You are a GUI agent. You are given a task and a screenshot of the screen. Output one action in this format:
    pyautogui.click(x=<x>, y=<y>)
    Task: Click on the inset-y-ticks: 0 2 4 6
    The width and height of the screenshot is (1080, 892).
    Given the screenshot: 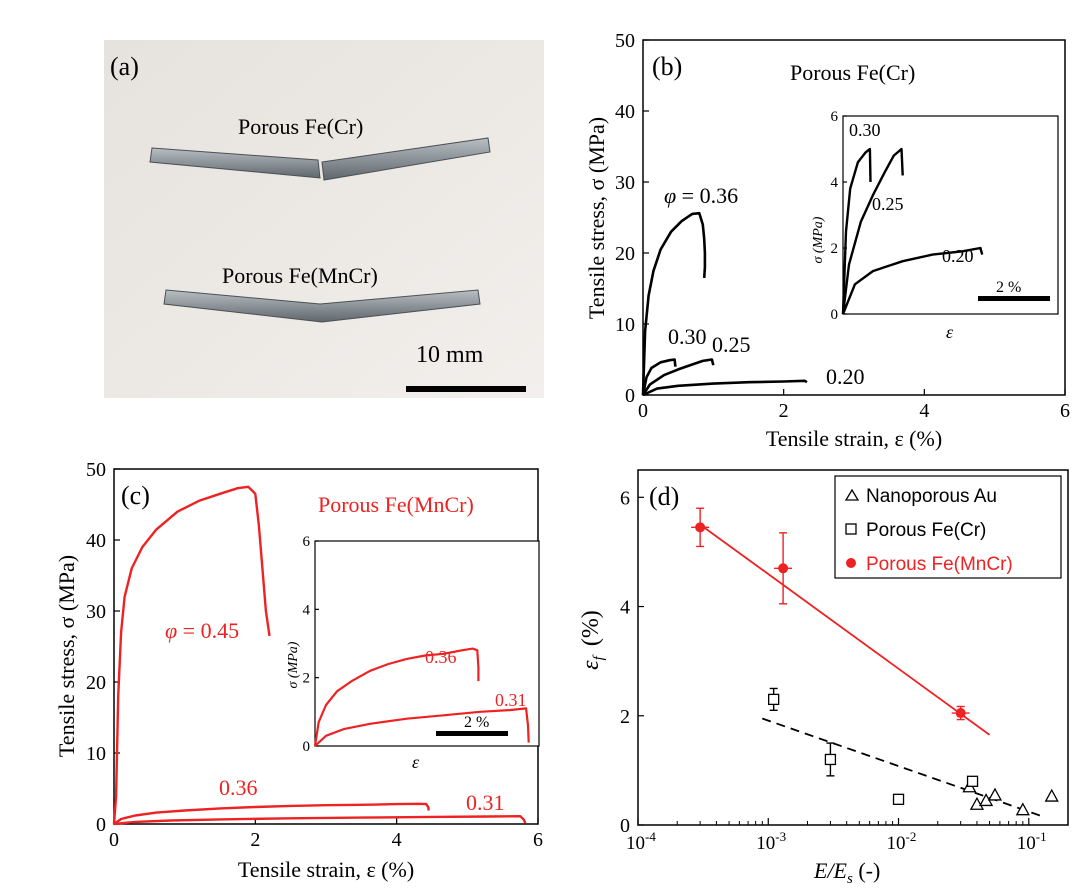 What is the action you would take?
    pyautogui.click(x=311, y=644)
    